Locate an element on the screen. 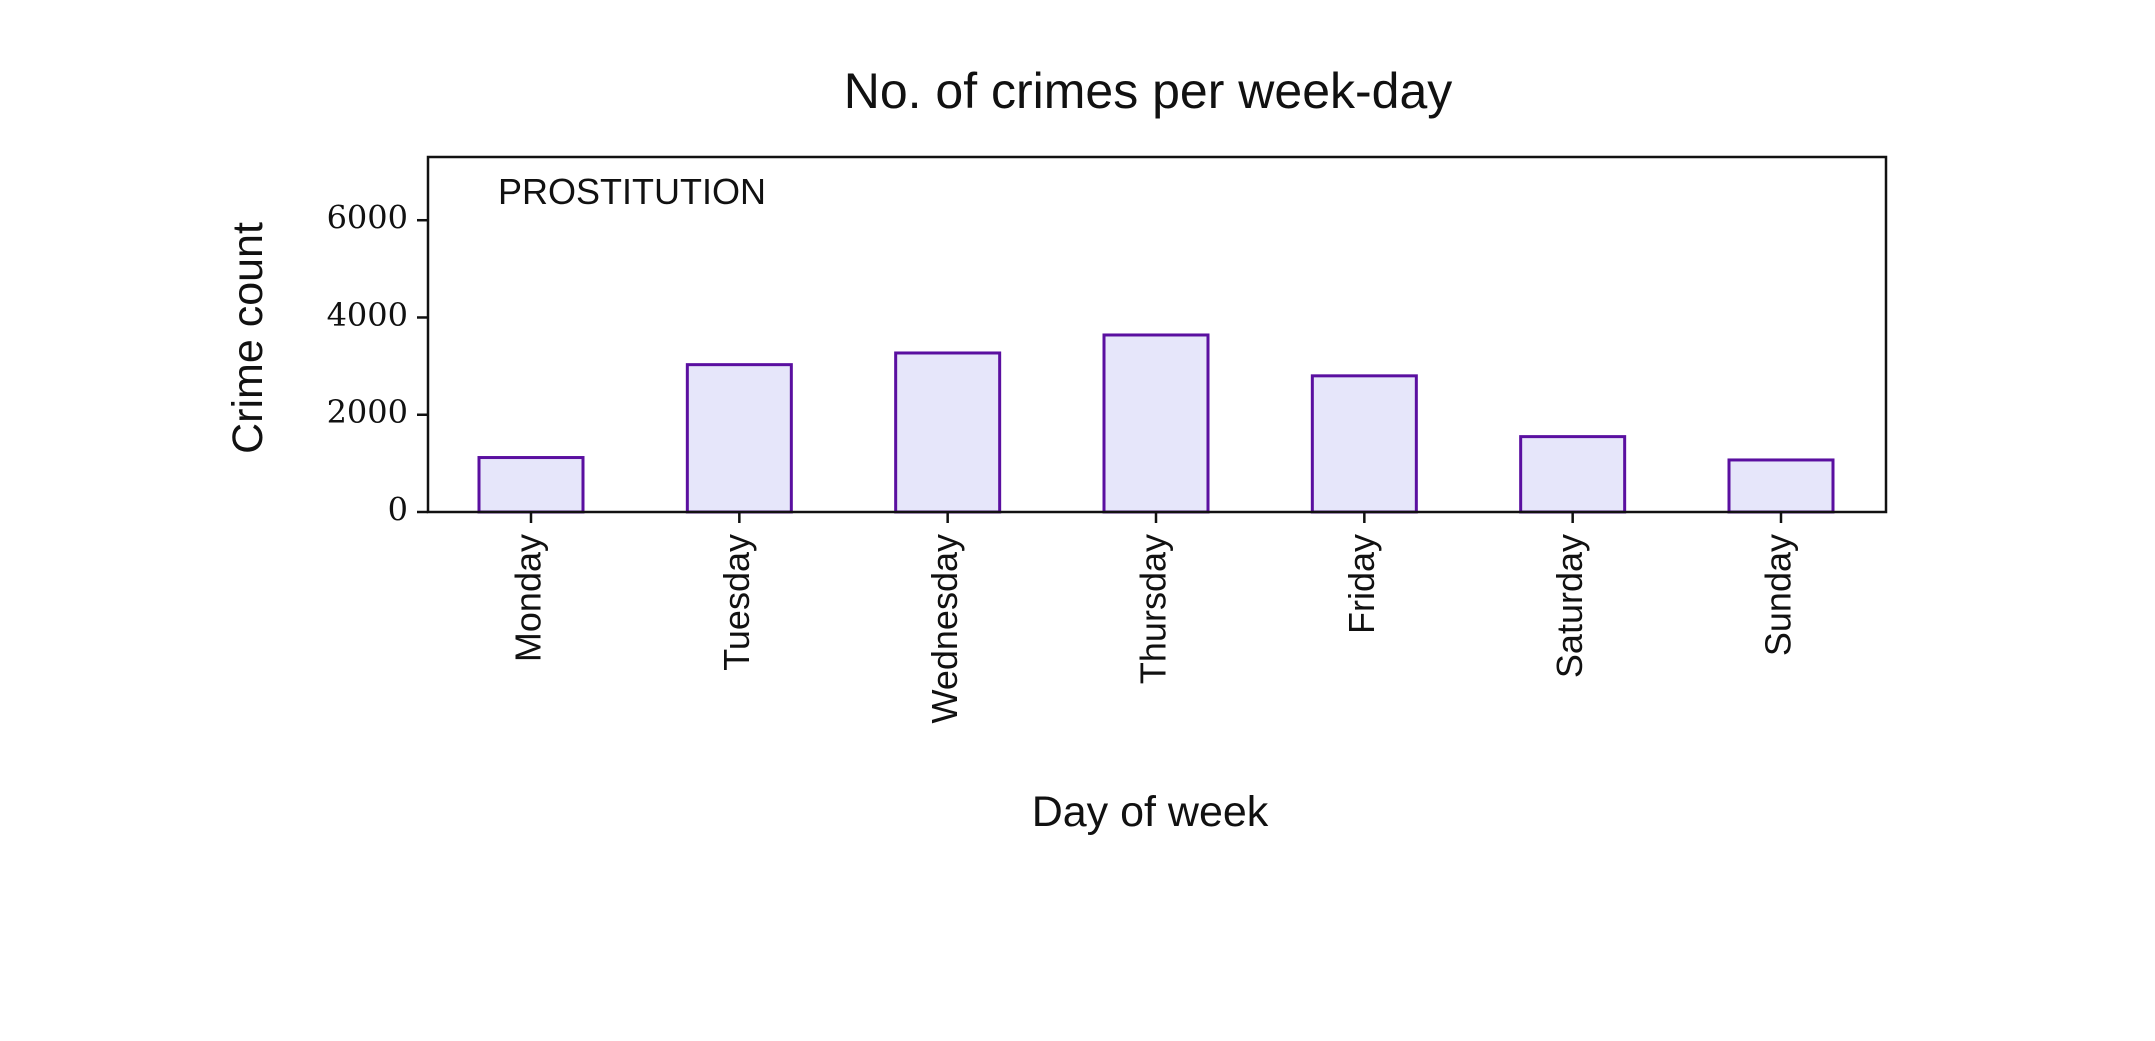 The width and height of the screenshot is (2155, 1041). x-tick-label: Sunday is located at coordinates (1778, 595).